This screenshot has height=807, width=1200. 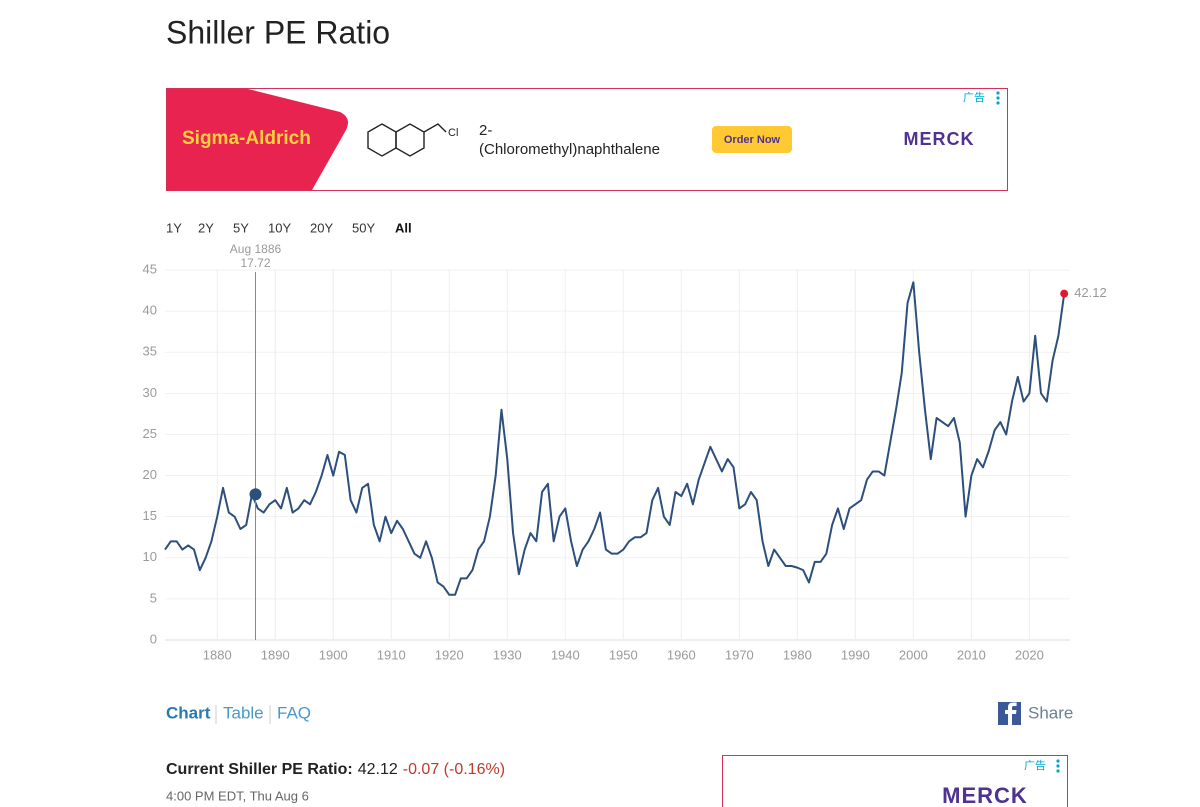 What do you see at coordinates (150, 433) in the screenshot?
I see `y-tick-label: 25` at bounding box center [150, 433].